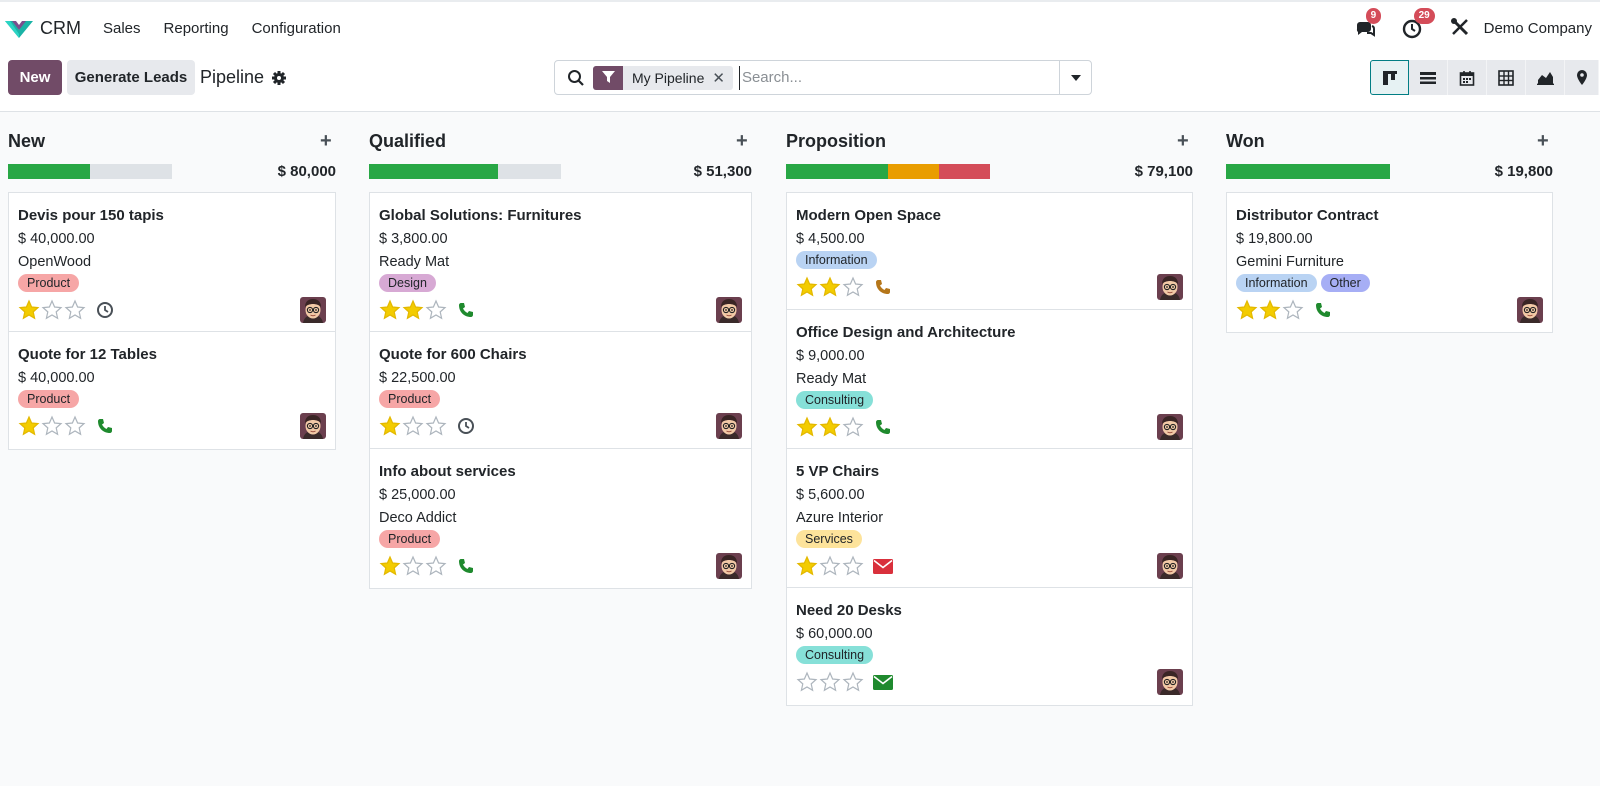  Describe the element at coordinates (718, 78) in the screenshot. I see `facet-close-icon: ✕` at that location.